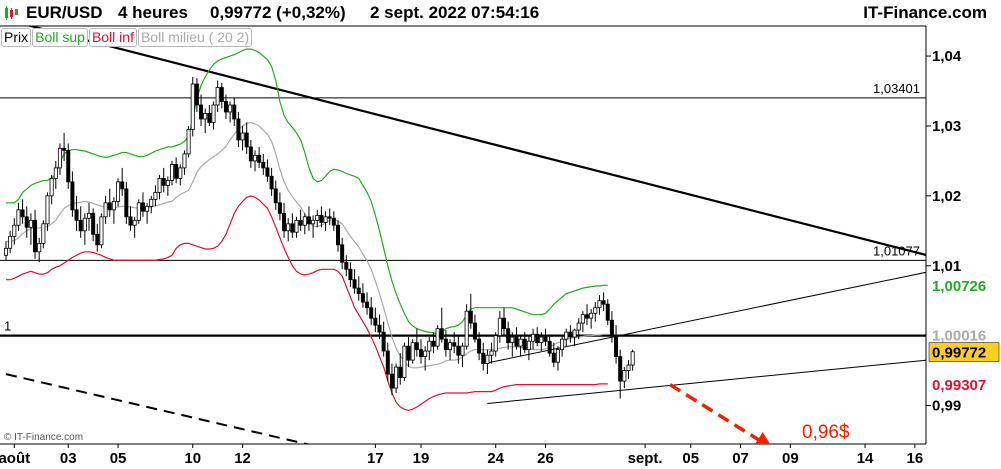 This screenshot has height=469, width=1001. Describe the element at coordinates (192, 458) in the screenshot. I see `x-tick-label: 10` at that location.